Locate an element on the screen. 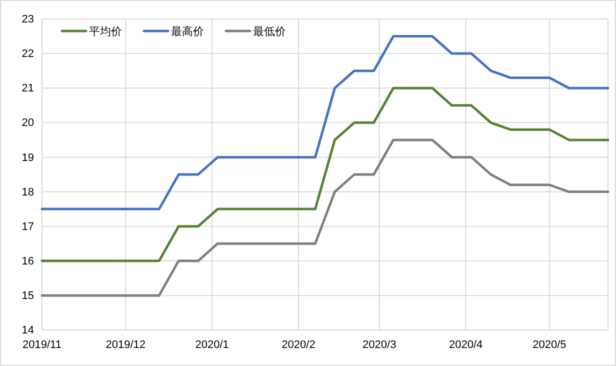 The image size is (616, 366). y-tick-label: 17 is located at coordinates (28, 226).